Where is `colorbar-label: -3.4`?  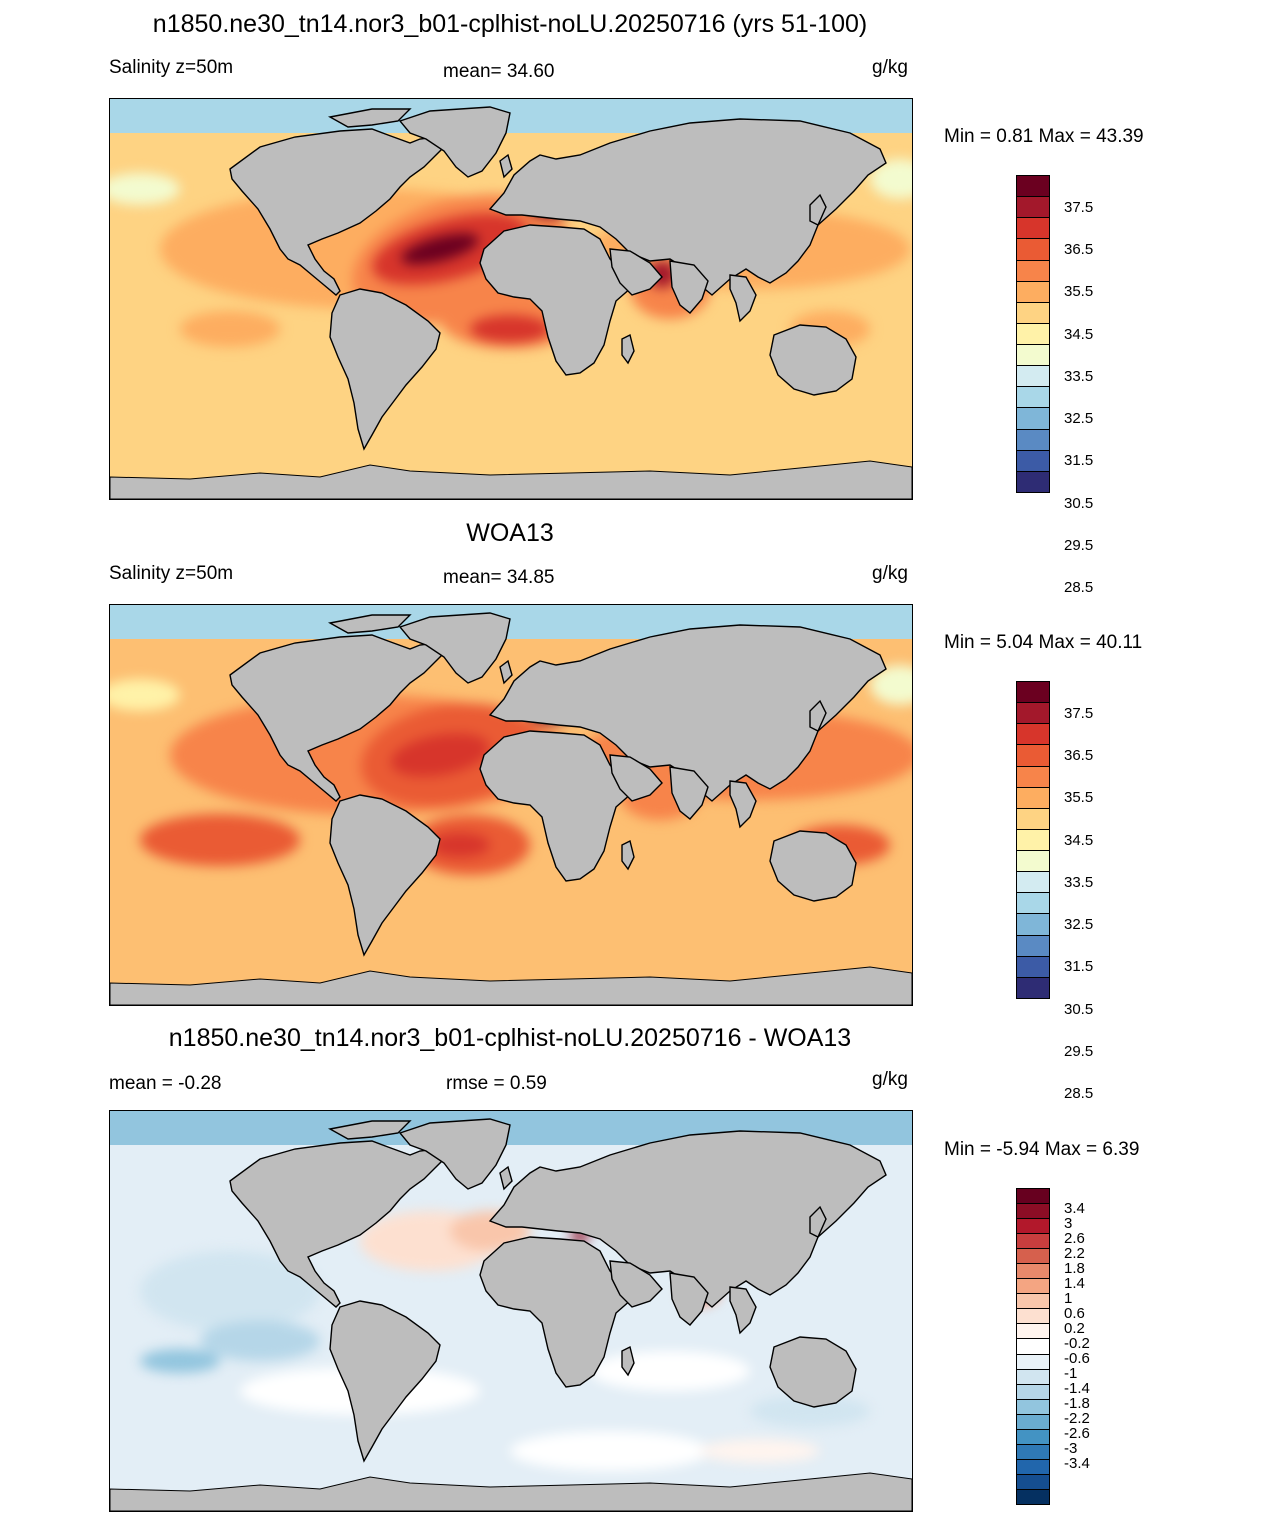
colorbar-label: -3.4 is located at coordinates (1077, 1464).